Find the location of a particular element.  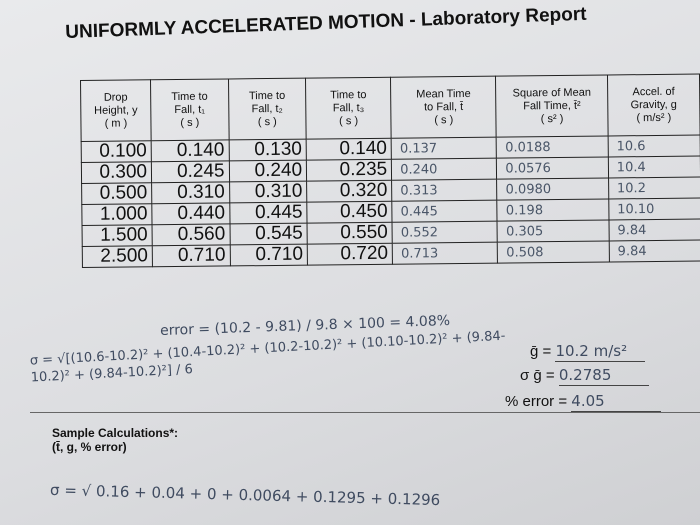

header-line: Height, y is located at coordinates (116, 110).